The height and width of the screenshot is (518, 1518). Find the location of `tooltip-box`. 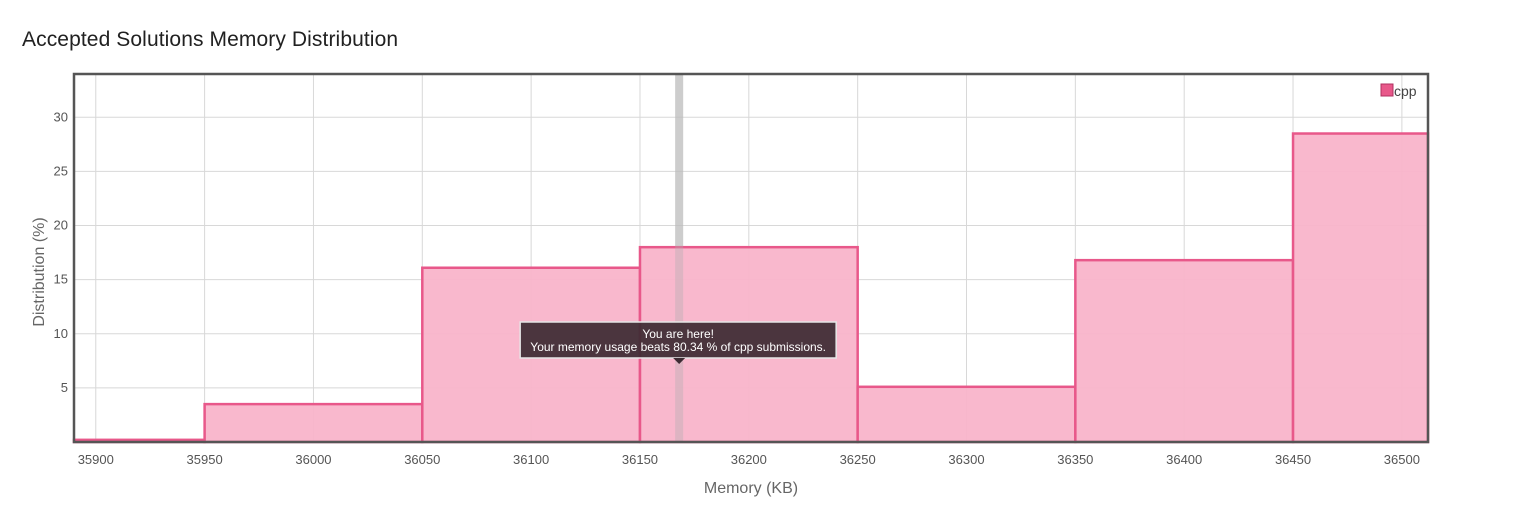

tooltip-box is located at coordinates (678, 340).